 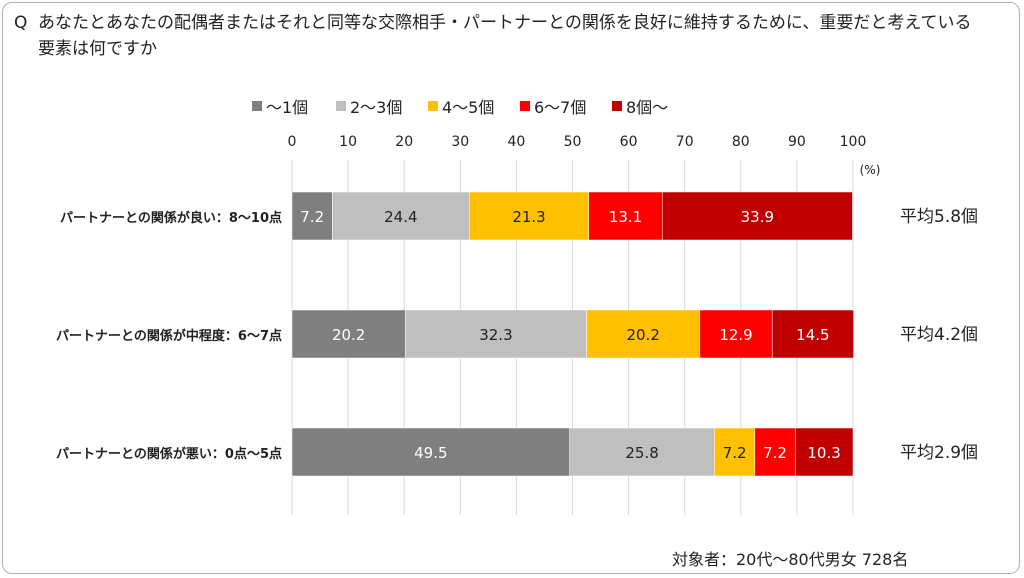 What do you see at coordinates (573, 142) in the screenshot?
I see `x-tick-label: 50` at bounding box center [573, 142].